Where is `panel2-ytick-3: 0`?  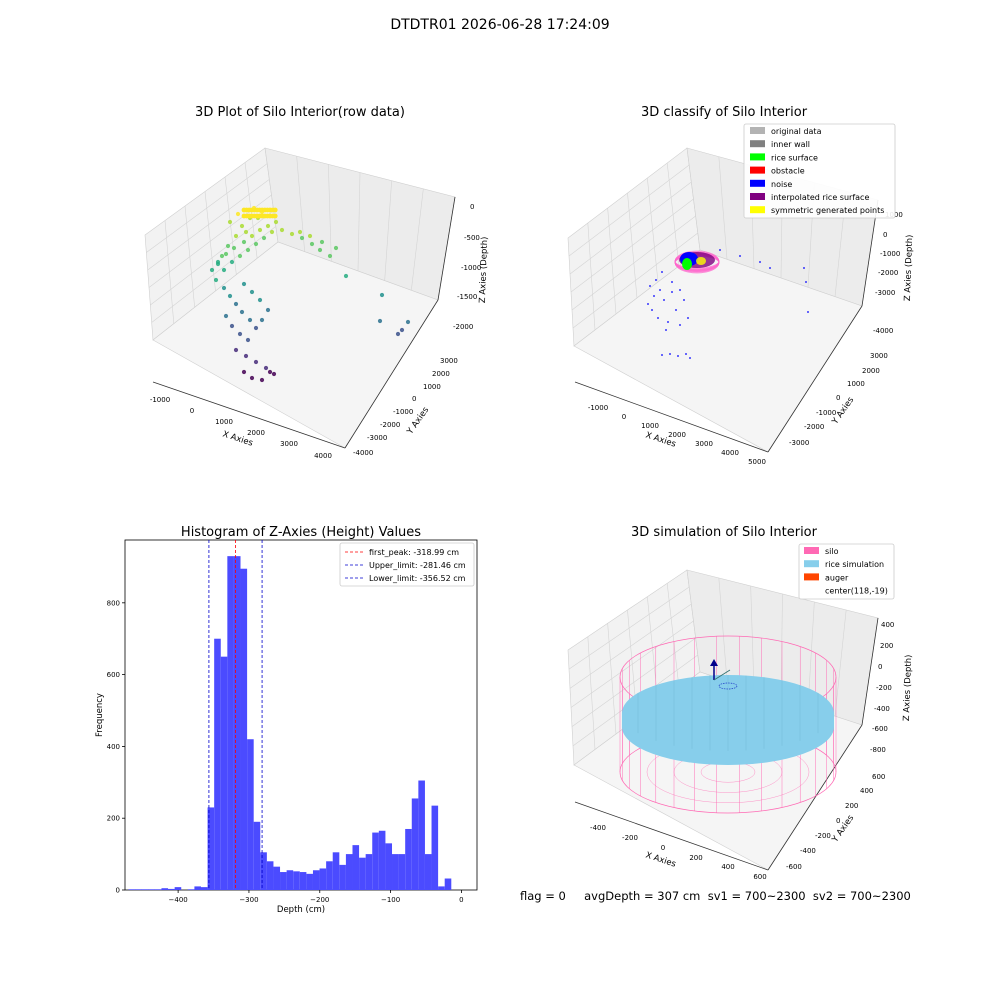 panel2-ytick-3: 0 is located at coordinates (838, 398).